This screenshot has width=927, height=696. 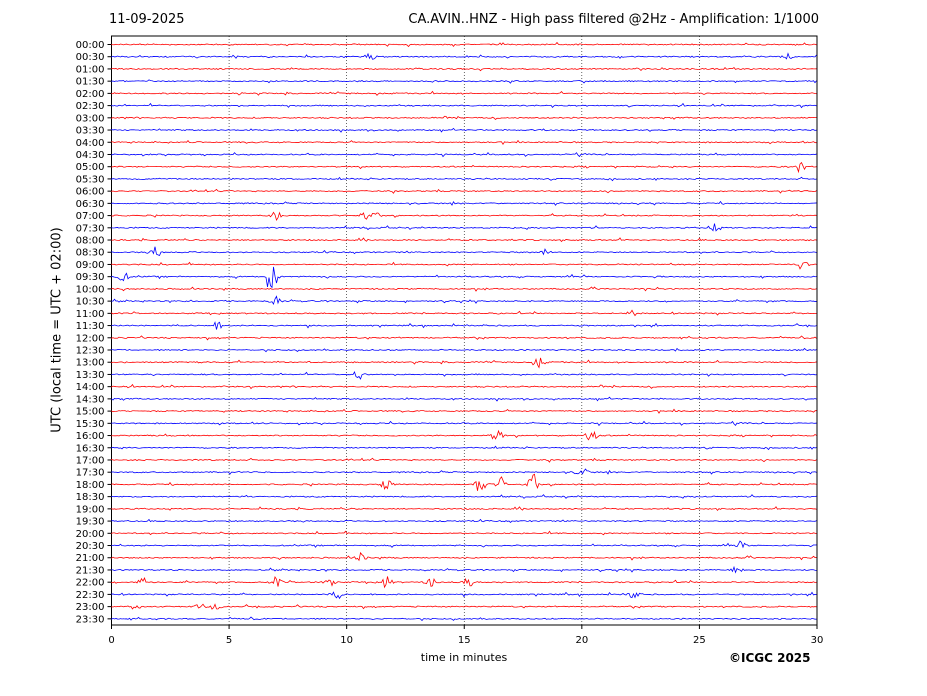 I want to click on y-tick-label: 07:00, so click(x=90, y=216).